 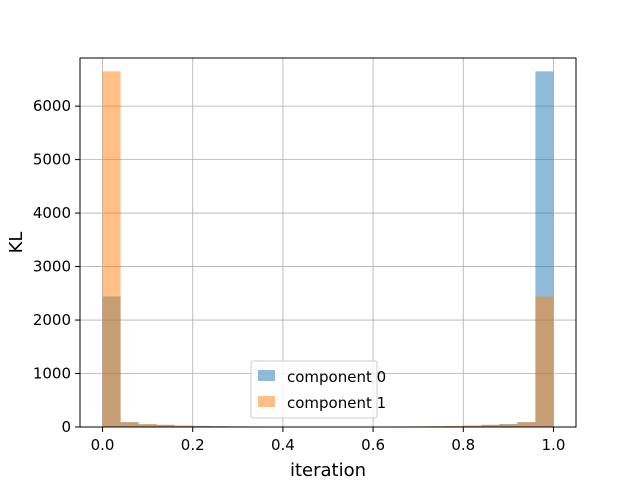 I want to click on y-tick-label: 4000, so click(x=52, y=213).